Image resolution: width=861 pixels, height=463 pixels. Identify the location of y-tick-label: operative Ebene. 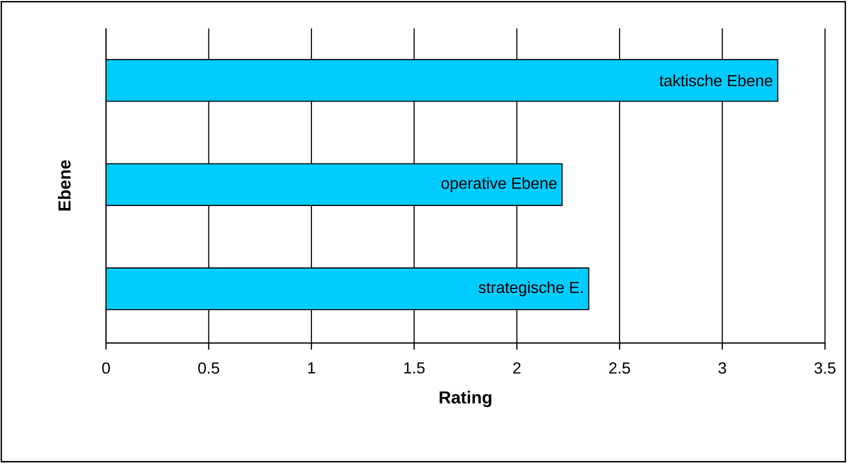
(499, 184).